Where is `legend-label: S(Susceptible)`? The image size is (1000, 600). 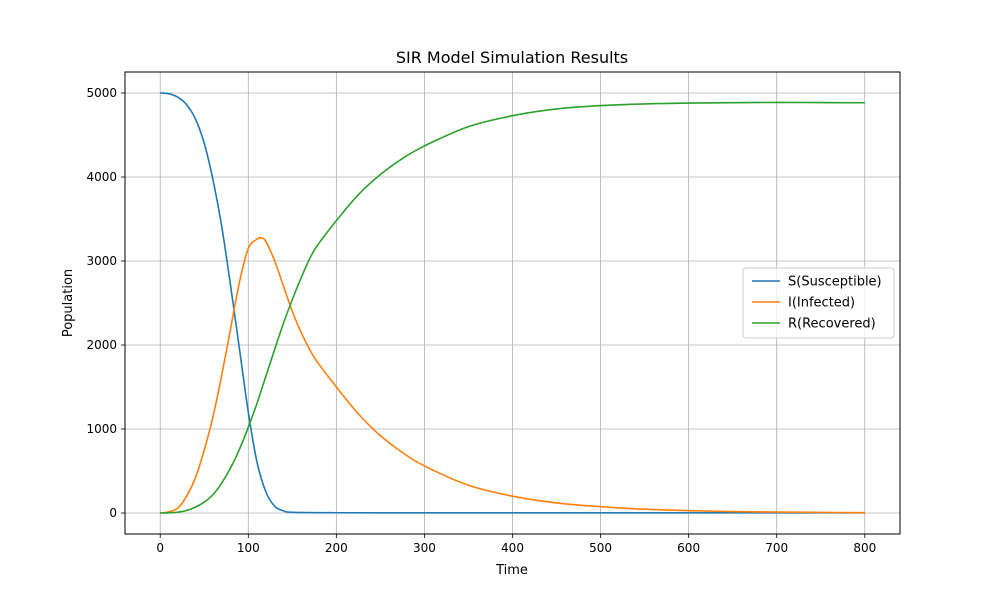 legend-label: S(Susceptible) is located at coordinates (835, 282).